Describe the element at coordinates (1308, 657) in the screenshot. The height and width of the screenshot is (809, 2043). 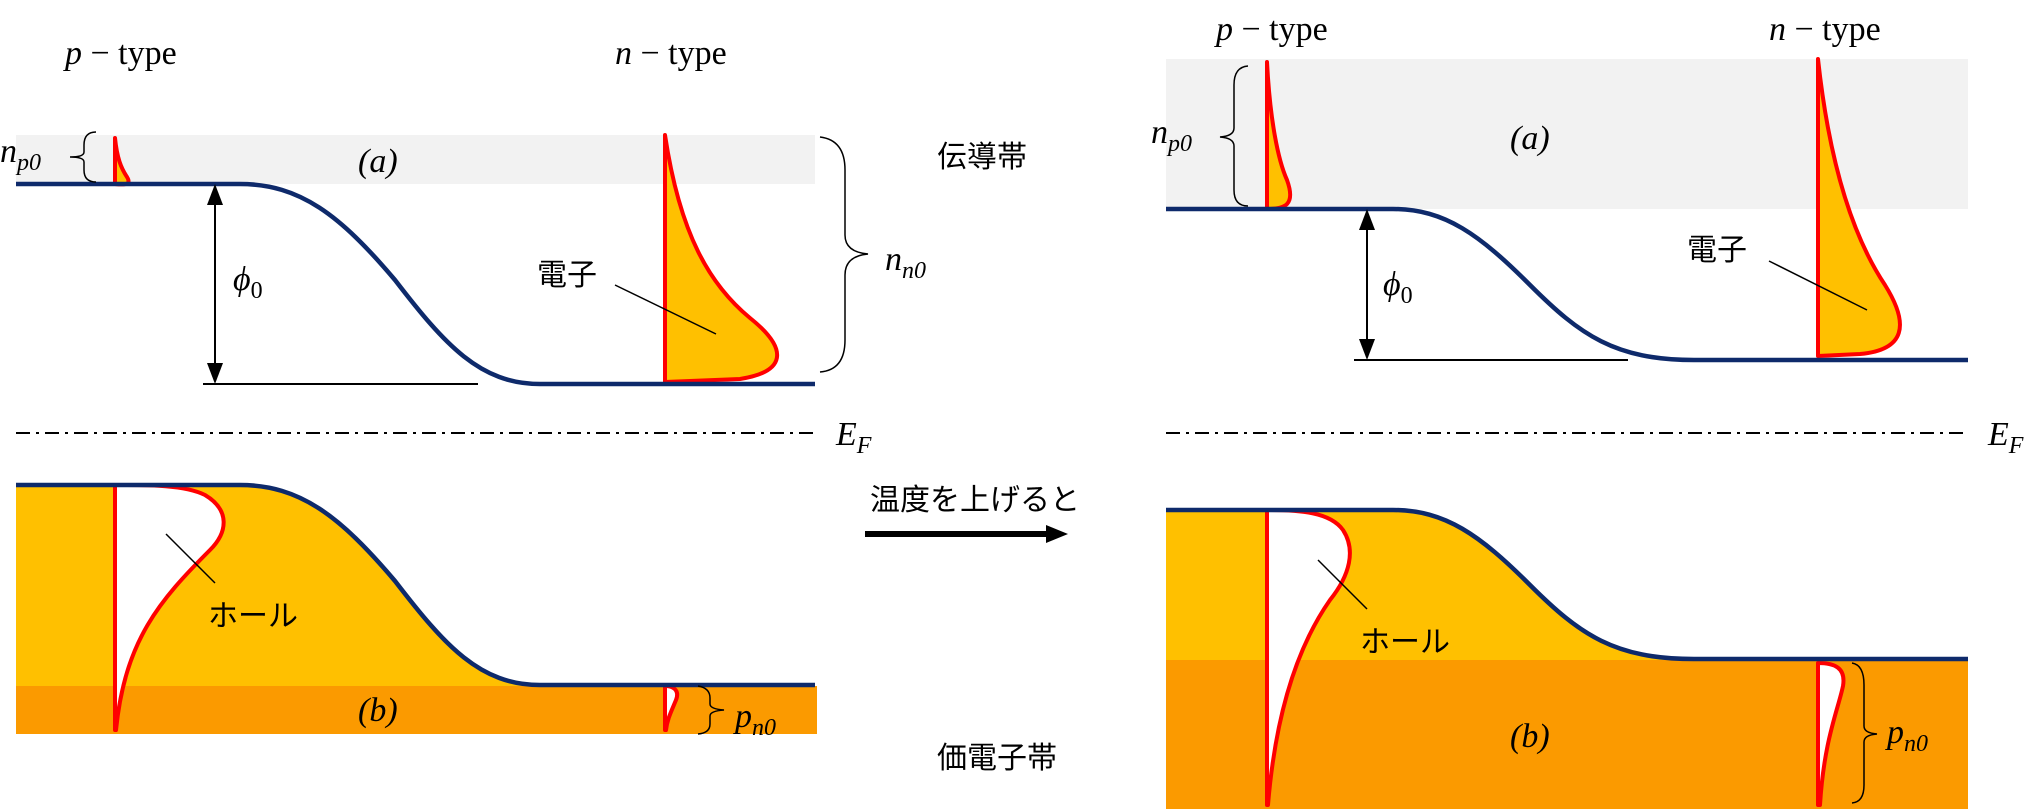
I see `hole-distribution-p` at that location.